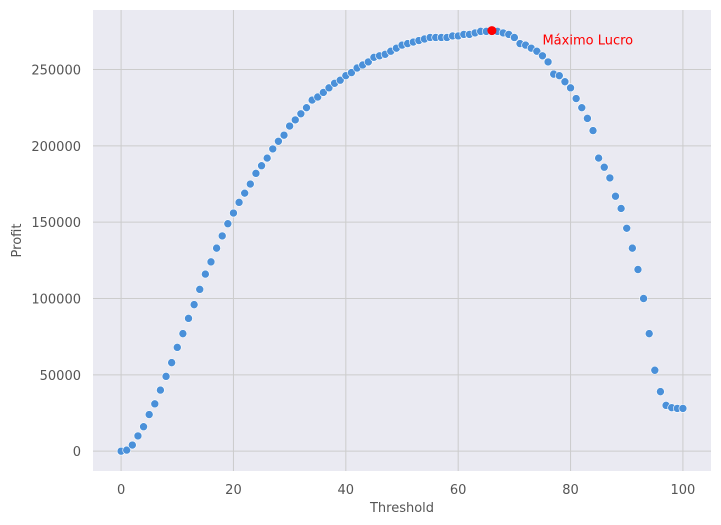 The width and height of the screenshot is (721, 525). What do you see at coordinates (17, 241) in the screenshot?
I see `y-axis-label: Profit` at bounding box center [17, 241].